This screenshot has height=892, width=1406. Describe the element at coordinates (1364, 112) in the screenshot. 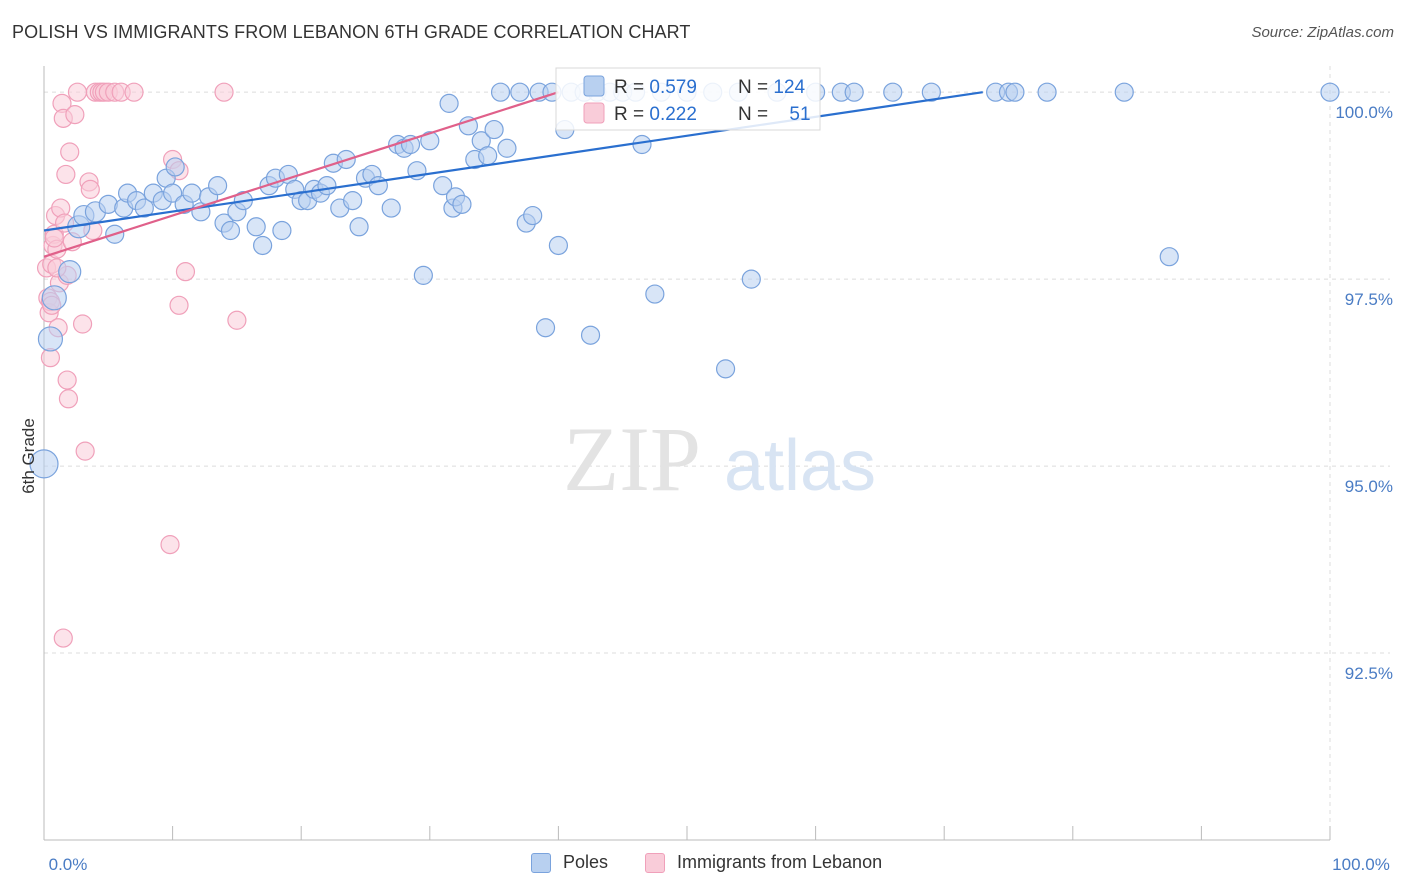

I see `y-tick-label: 100.0%` at that location.